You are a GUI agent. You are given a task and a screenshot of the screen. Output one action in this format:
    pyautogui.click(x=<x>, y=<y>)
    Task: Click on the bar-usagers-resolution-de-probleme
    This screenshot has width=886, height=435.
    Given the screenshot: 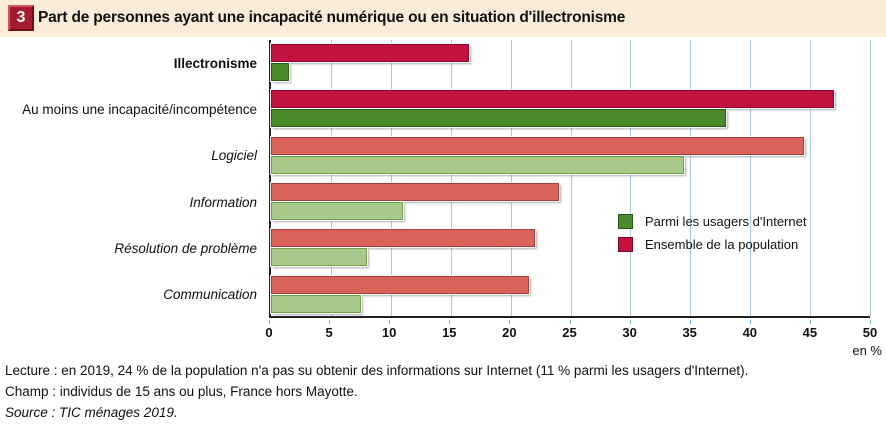 What is the action you would take?
    pyautogui.click(x=319, y=257)
    